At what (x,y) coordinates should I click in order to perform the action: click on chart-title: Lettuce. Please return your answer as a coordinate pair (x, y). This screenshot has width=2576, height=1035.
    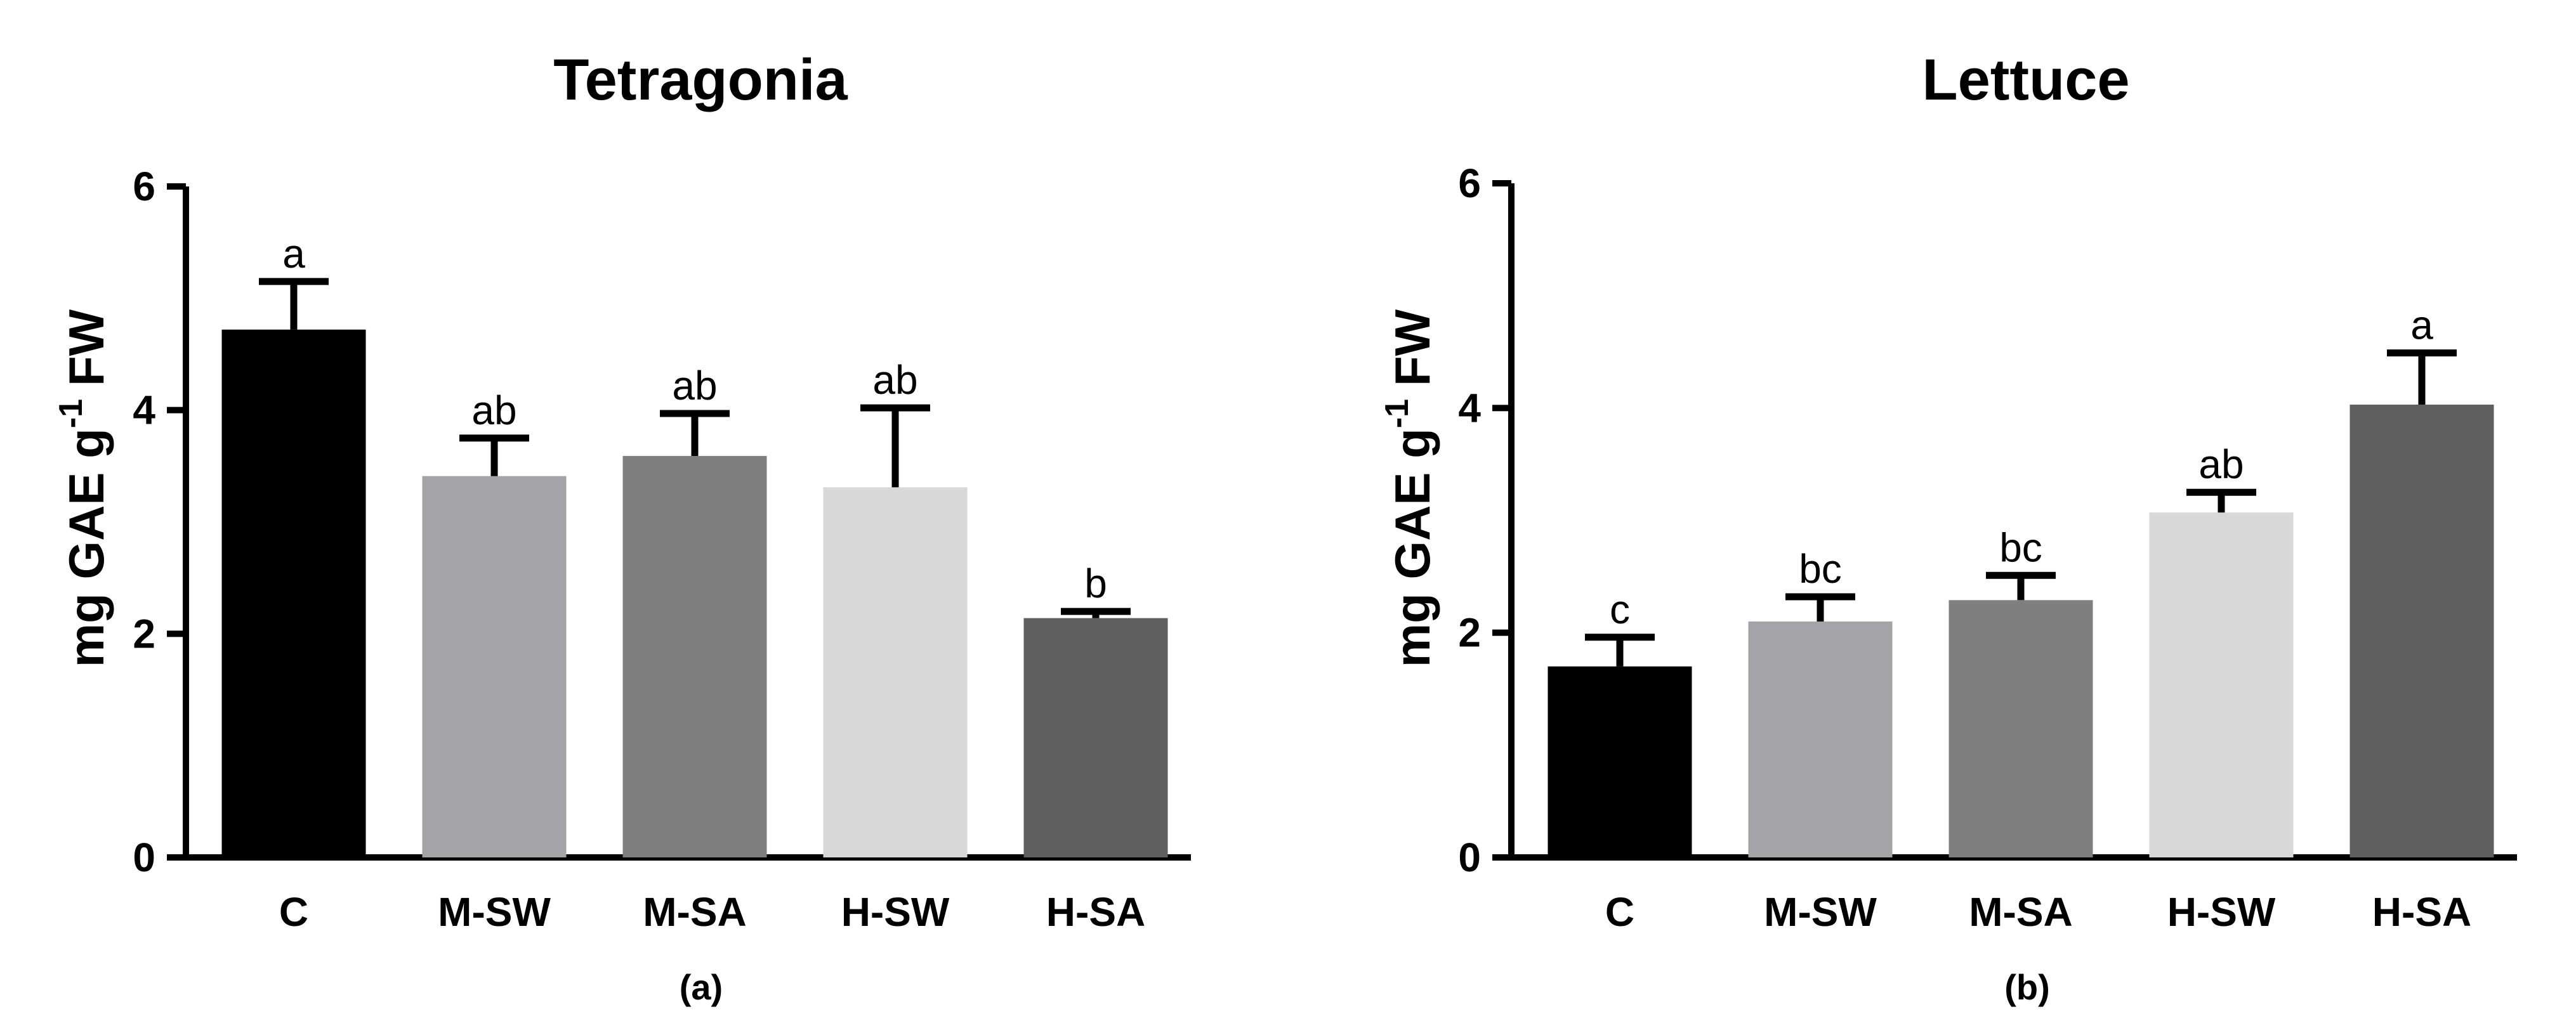
    Looking at the image, I should click on (2025, 80).